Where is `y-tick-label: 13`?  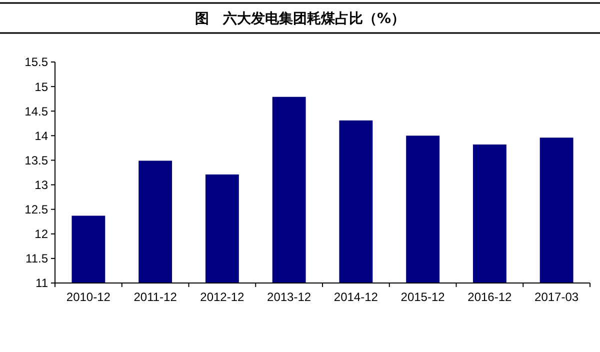 y-tick-label: 13 is located at coordinates (41, 185).